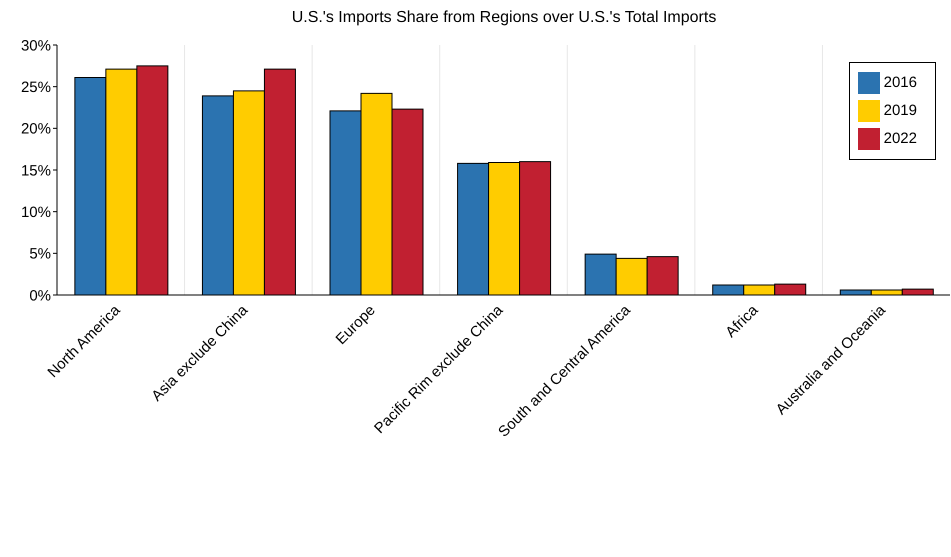 The image size is (951, 557). I want to click on chart-title: U.S.'s Imports Share from Regions over U.S.'s Total Imports, so click(504, 18).